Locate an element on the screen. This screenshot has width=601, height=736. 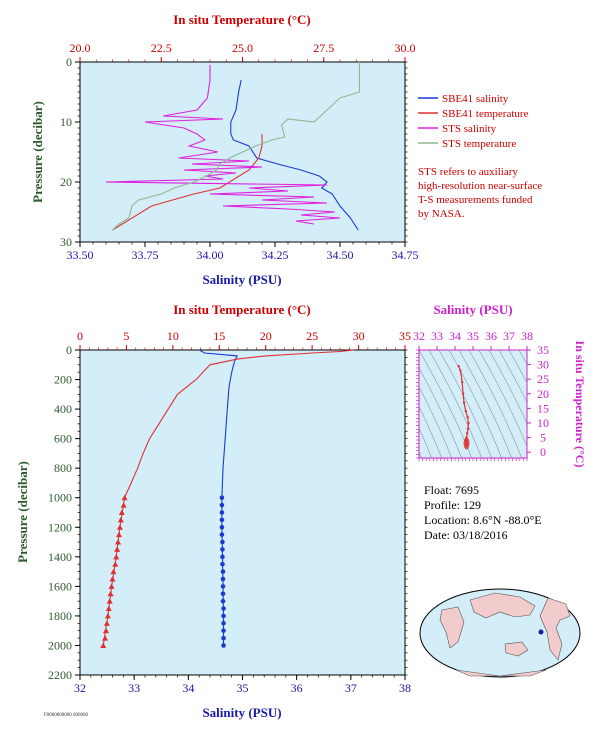
profile-number: Profile: 129 is located at coordinates (452, 505).